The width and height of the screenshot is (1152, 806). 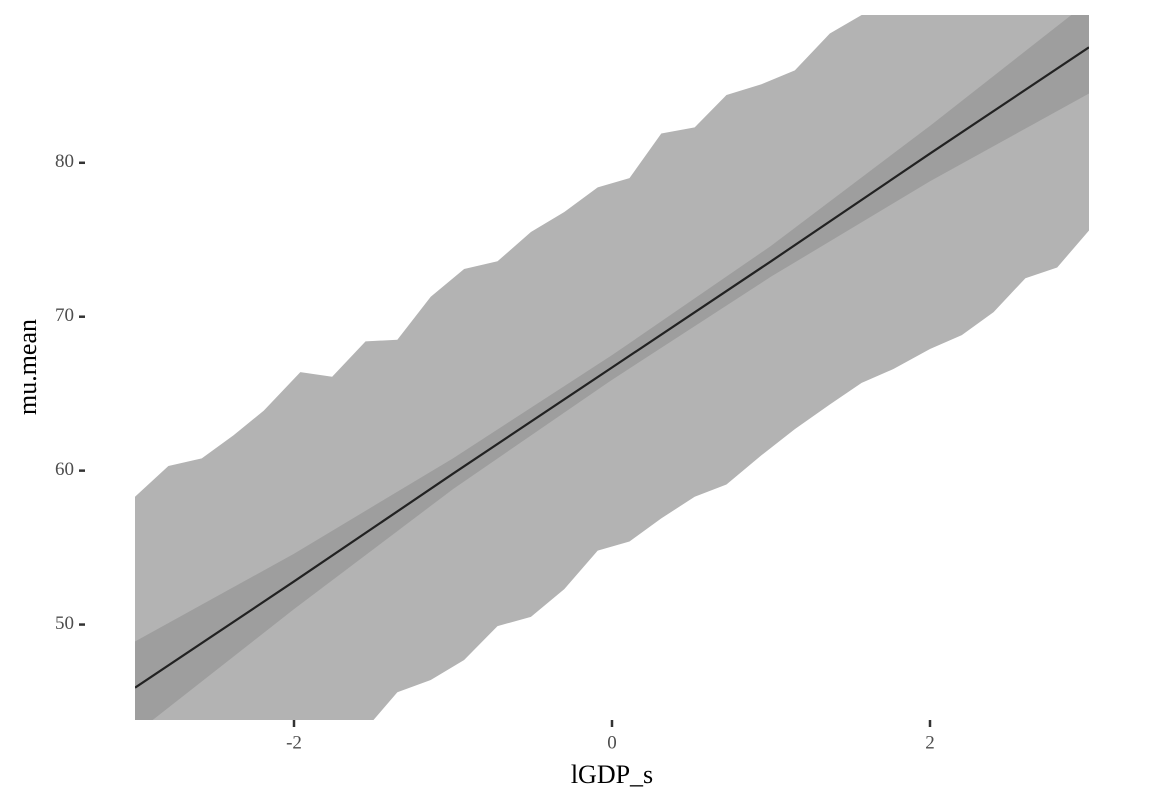 What do you see at coordinates (64, 623) in the screenshot?
I see `y-tick-label: 50` at bounding box center [64, 623].